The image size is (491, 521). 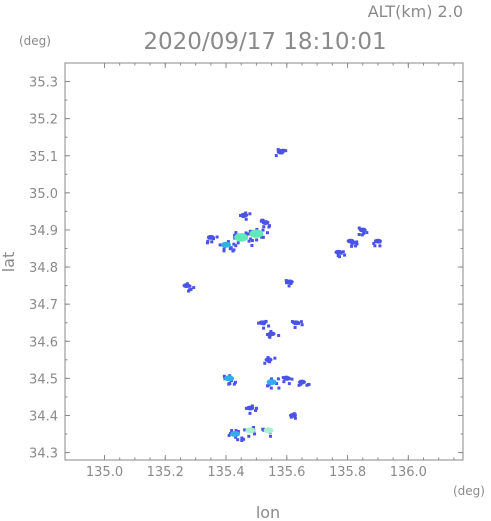 What do you see at coordinates (347, 472) in the screenshot?
I see `x-tick-label: 135.8` at bounding box center [347, 472].